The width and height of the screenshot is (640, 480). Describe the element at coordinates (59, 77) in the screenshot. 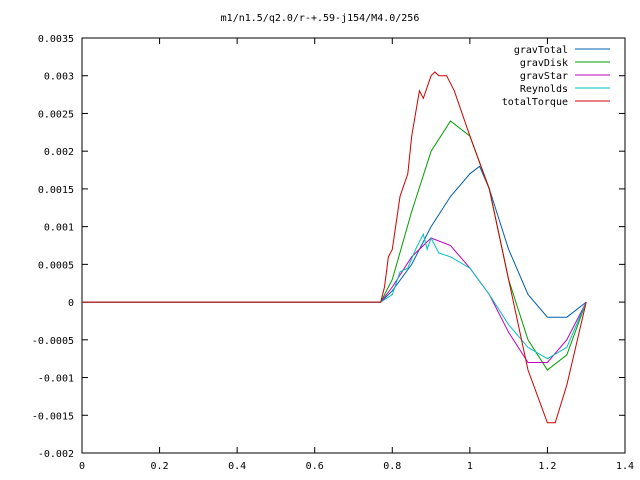

I see `y-tick-label: 0.003` at that location.